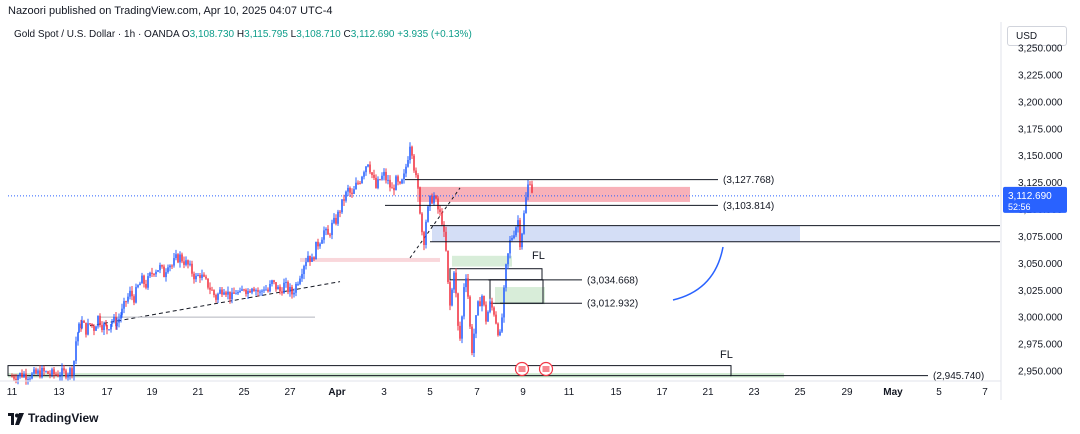  I want to click on low-label: L, so click(293, 34).